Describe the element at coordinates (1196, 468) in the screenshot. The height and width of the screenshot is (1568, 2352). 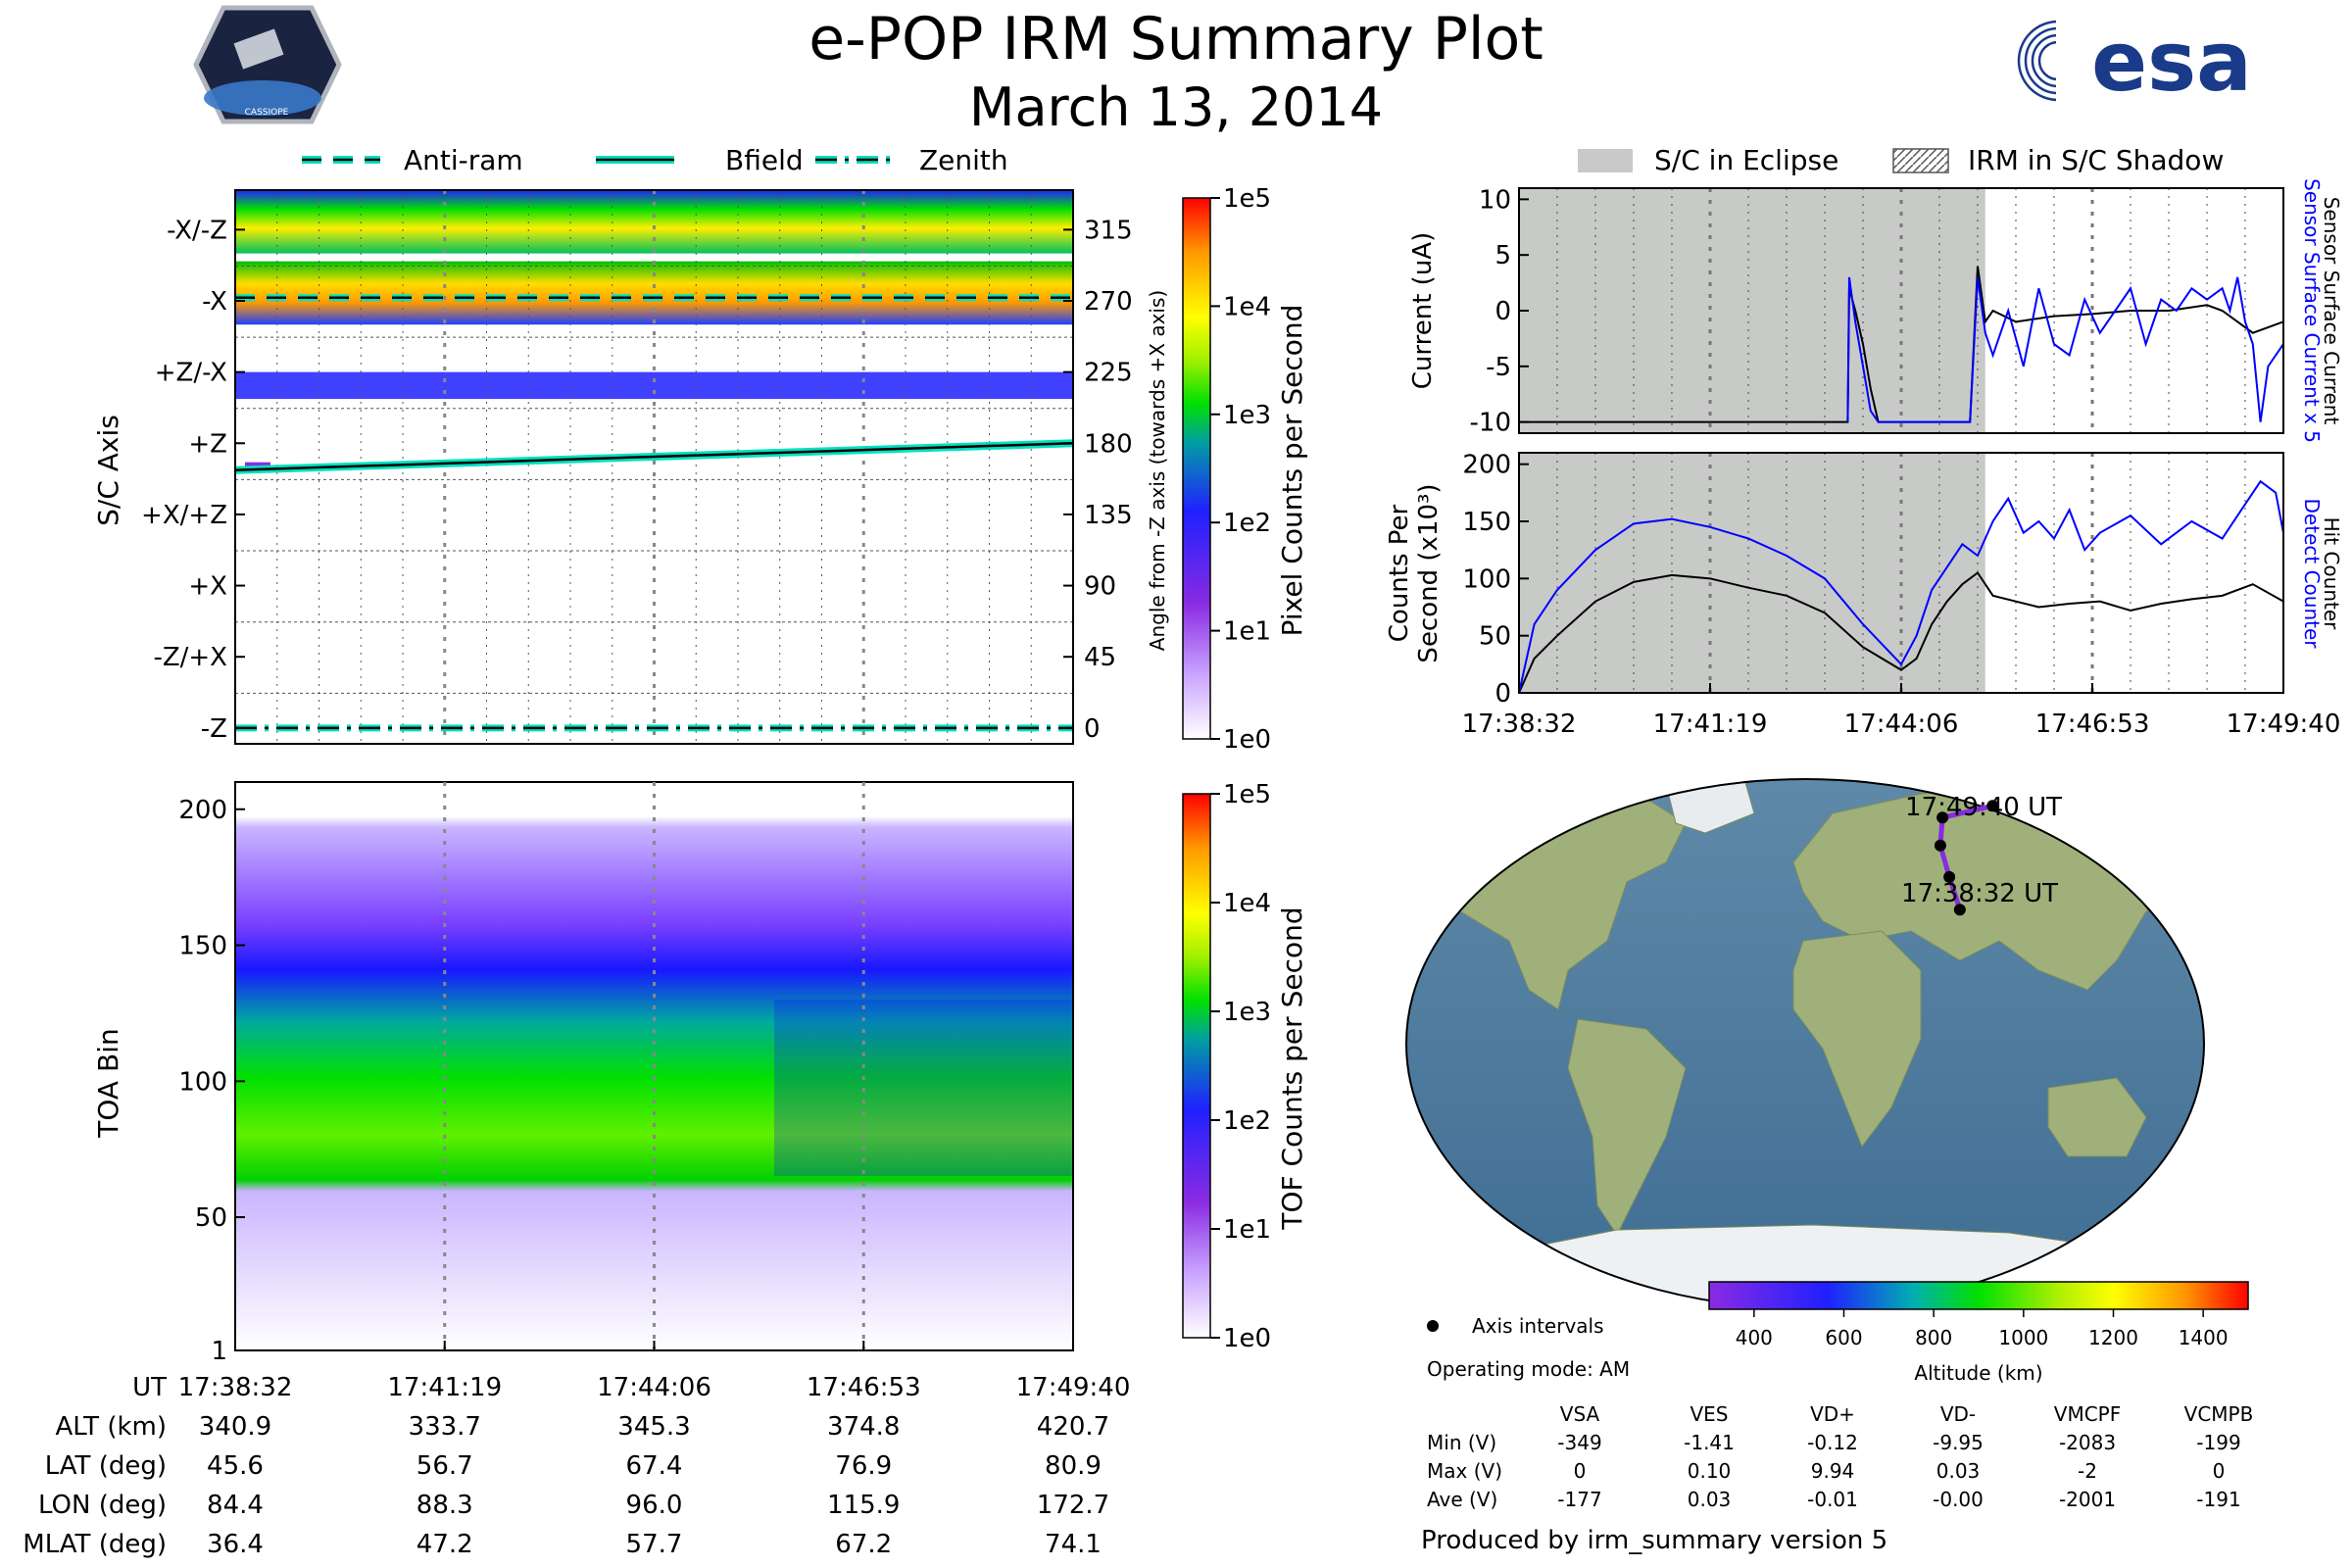
I see `pixel-colorbar` at that location.